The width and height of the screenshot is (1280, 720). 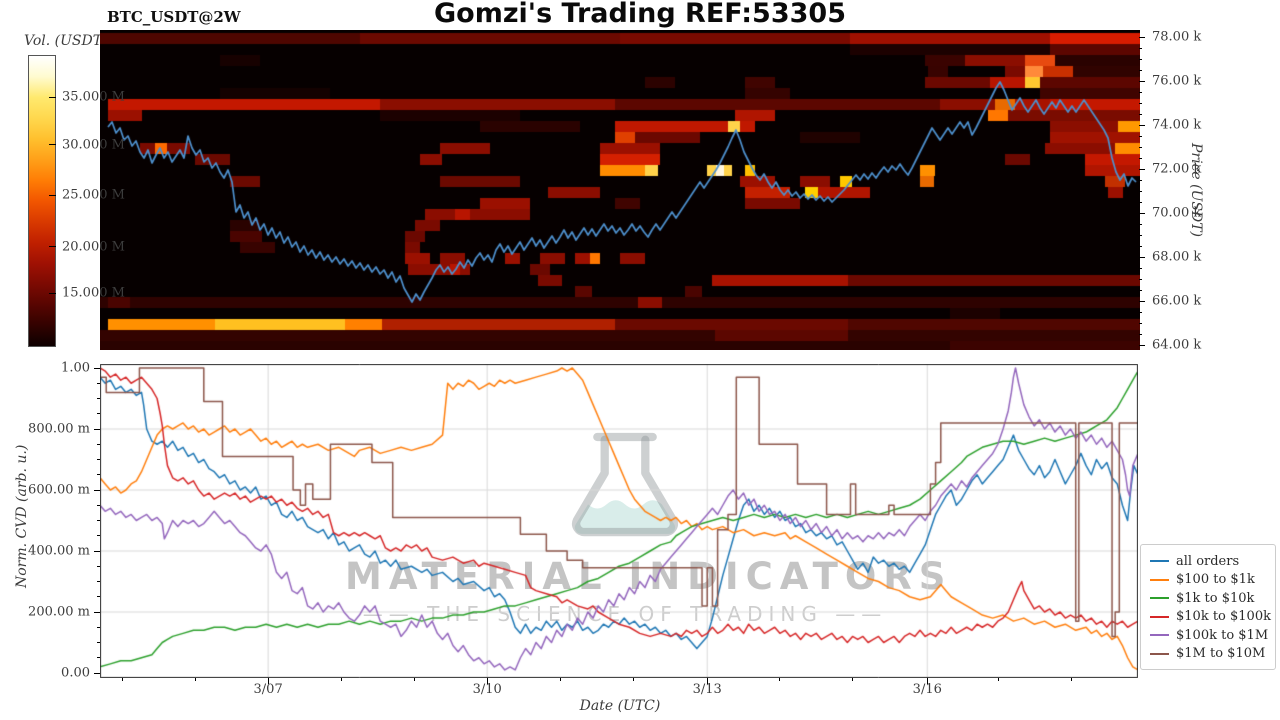 I want to click on price-tick-label: 78.00 k, so click(x=1177, y=37).